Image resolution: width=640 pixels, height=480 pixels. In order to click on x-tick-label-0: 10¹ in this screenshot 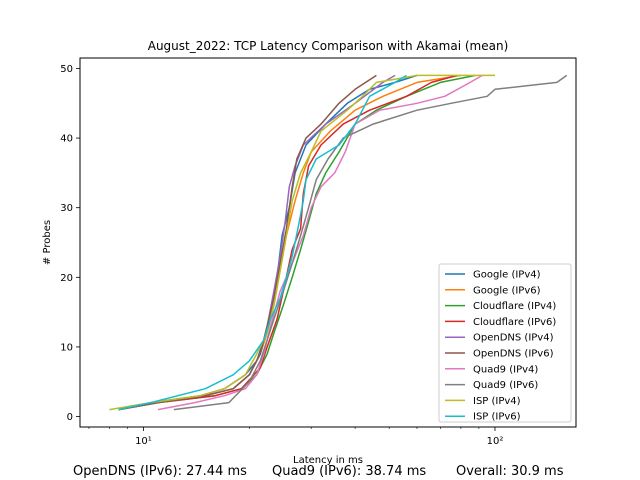, I will do `click(143, 441)`.